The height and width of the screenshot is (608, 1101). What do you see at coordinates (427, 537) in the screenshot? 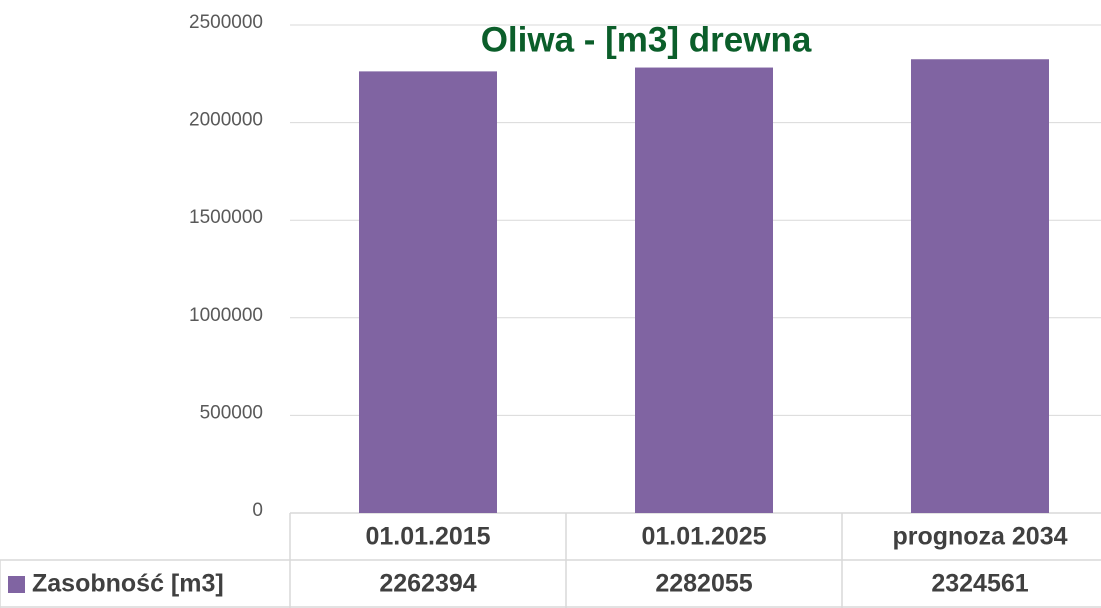
I see `x-tick-label: 01.01.2015` at bounding box center [427, 537].